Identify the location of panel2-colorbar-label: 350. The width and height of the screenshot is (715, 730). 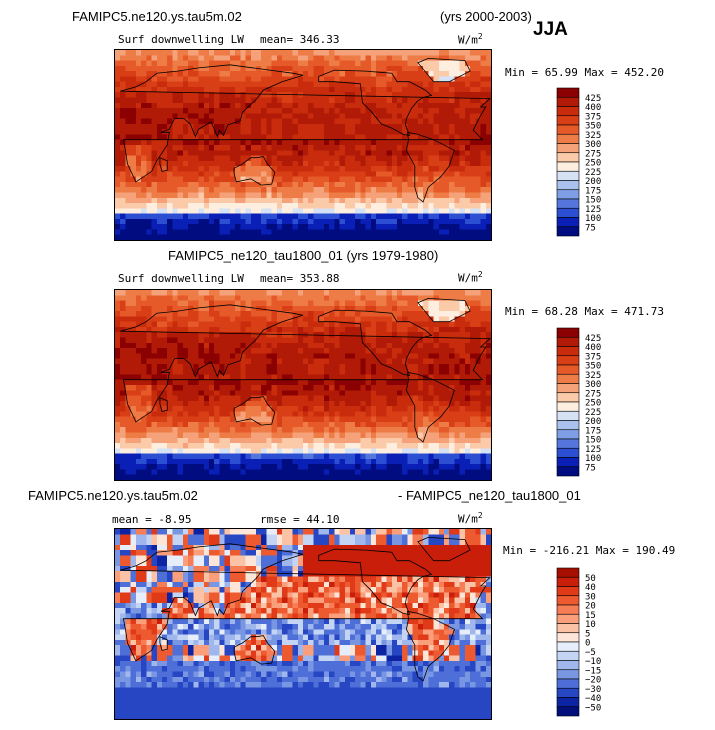
(593, 367).